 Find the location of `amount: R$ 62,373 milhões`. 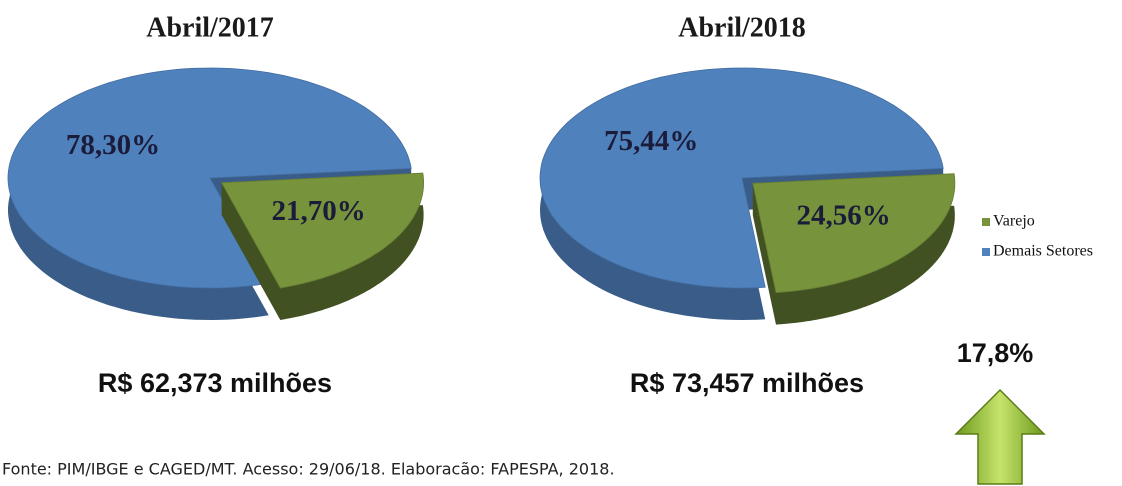

amount: R$ 62,373 milhões is located at coordinates (215, 383).